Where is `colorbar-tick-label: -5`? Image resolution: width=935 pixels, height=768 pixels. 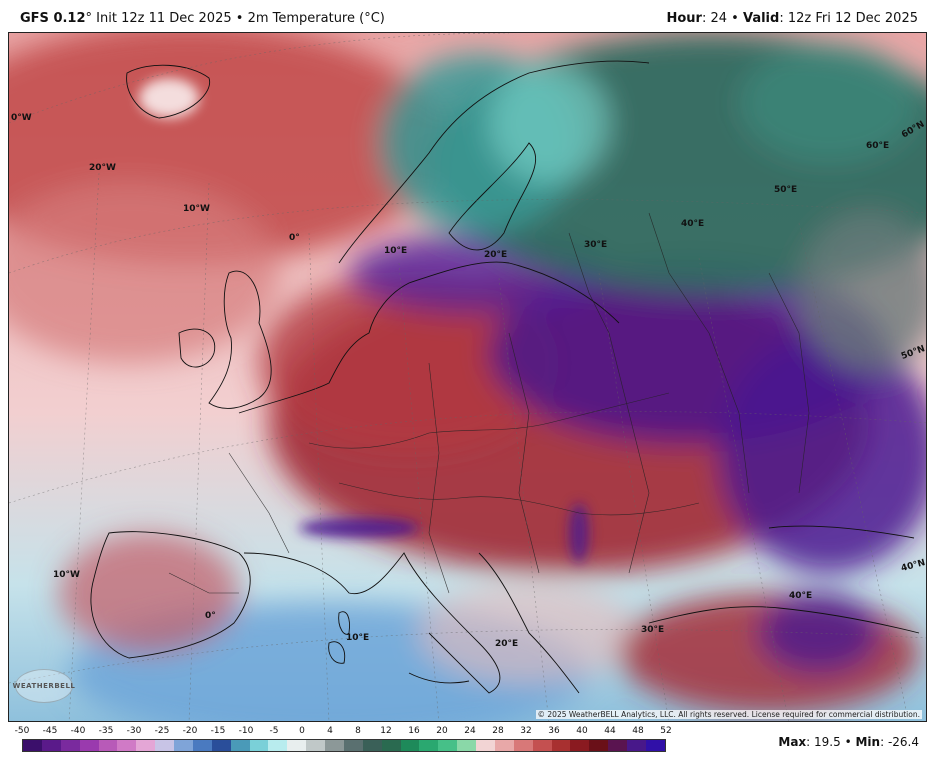 colorbar-tick-label: -5 is located at coordinates (274, 731).